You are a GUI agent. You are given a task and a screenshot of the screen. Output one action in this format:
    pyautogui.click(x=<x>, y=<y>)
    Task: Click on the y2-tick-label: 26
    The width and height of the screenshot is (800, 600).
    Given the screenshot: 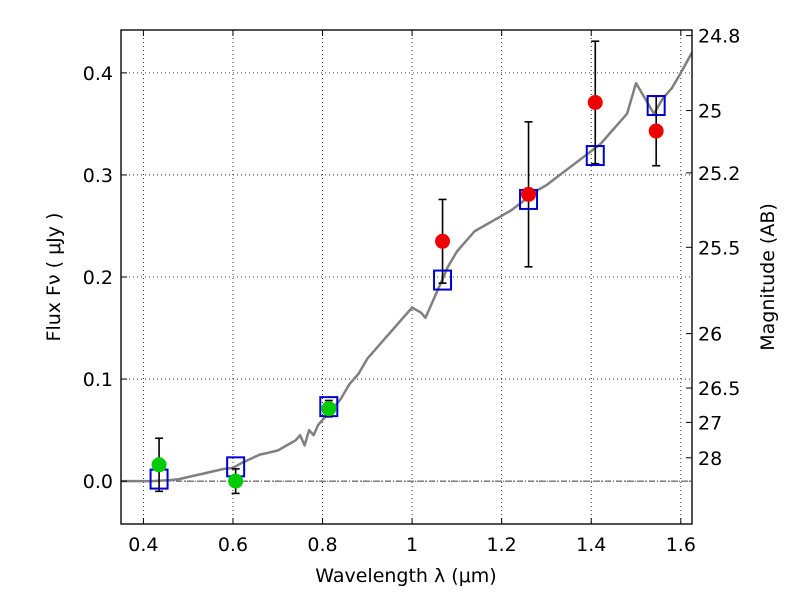 What is the action you would take?
    pyautogui.click(x=710, y=335)
    